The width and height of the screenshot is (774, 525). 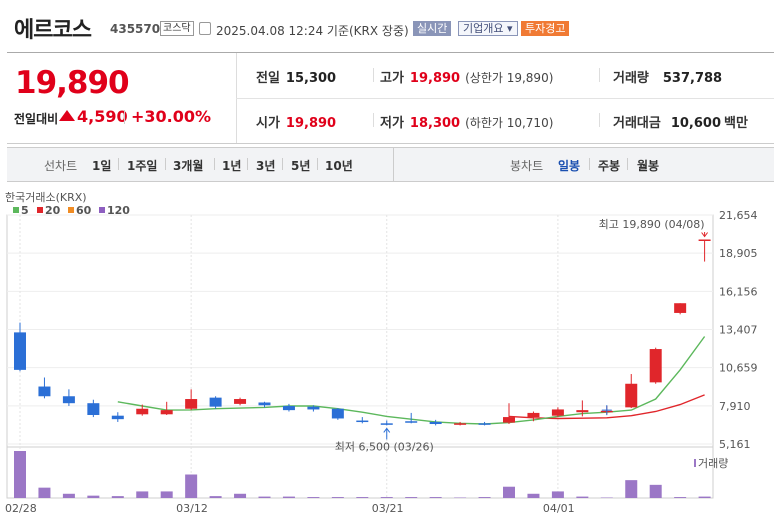 What do you see at coordinates (738, 291) in the screenshot?
I see `y-tick-label: 16,156` at bounding box center [738, 291].